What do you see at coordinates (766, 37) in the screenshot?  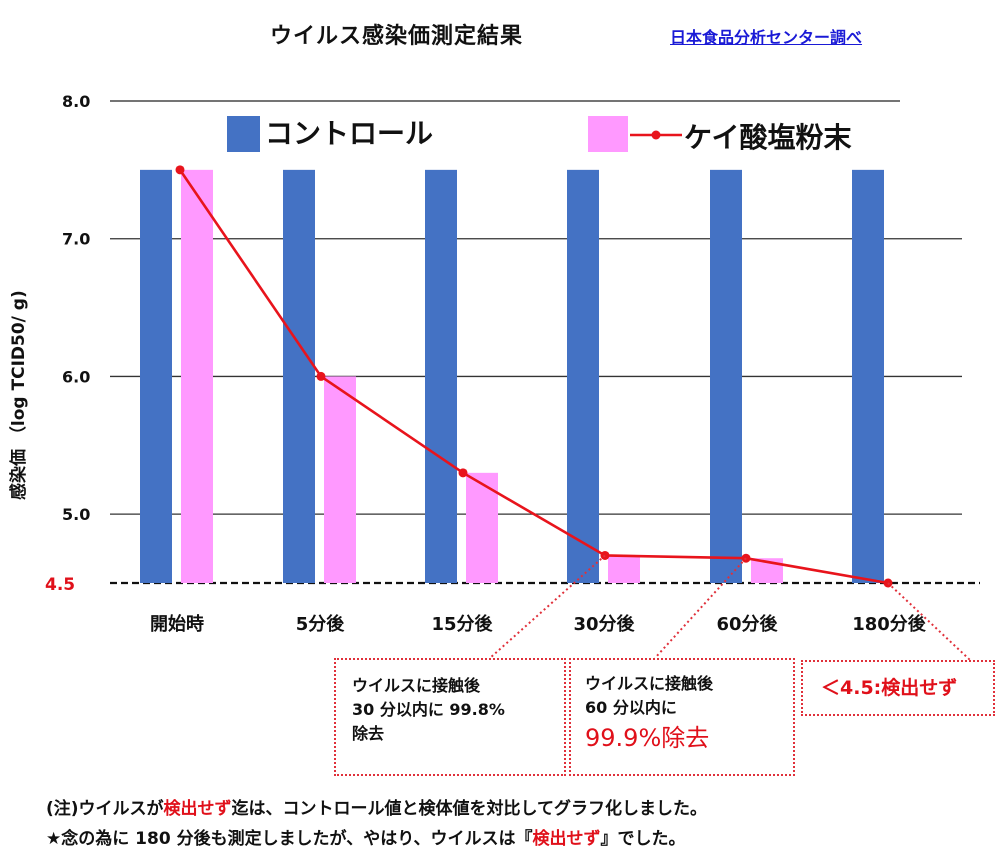 I see `source-link: 日本食品分析センター調べ` at bounding box center [766, 37].